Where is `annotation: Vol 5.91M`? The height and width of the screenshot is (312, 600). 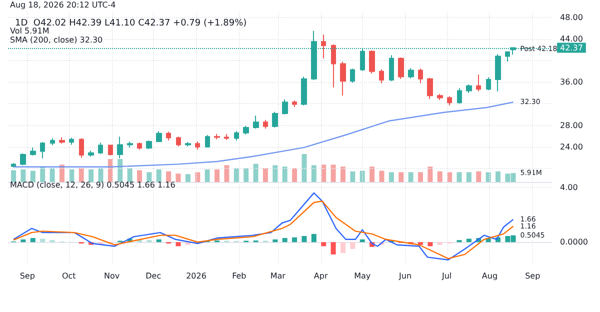 annotation: Vol 5.91M is located at coordinates (30, 31).